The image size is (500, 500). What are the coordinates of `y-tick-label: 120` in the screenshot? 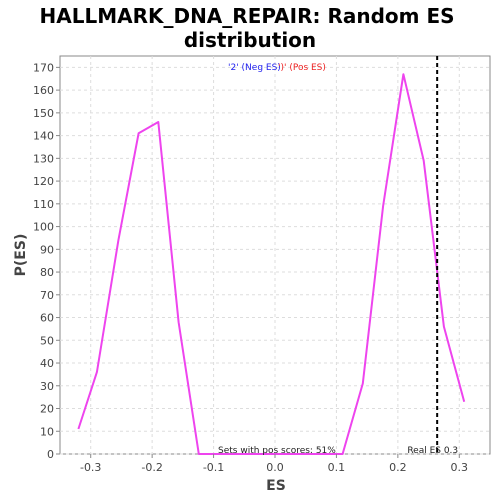 It's located at (43, 181).